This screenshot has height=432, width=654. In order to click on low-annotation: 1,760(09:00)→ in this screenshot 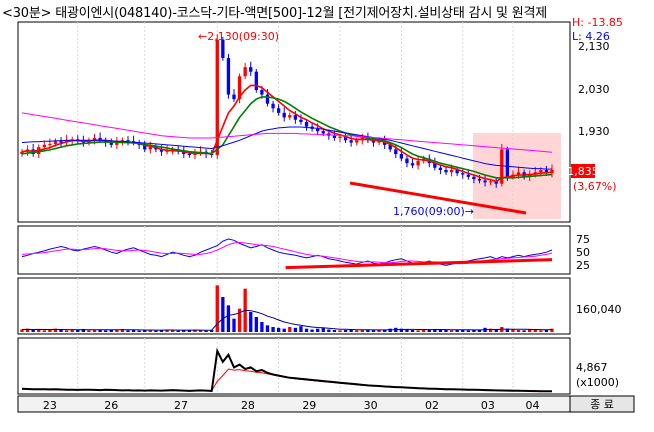, I will do `click(433, 211)`.